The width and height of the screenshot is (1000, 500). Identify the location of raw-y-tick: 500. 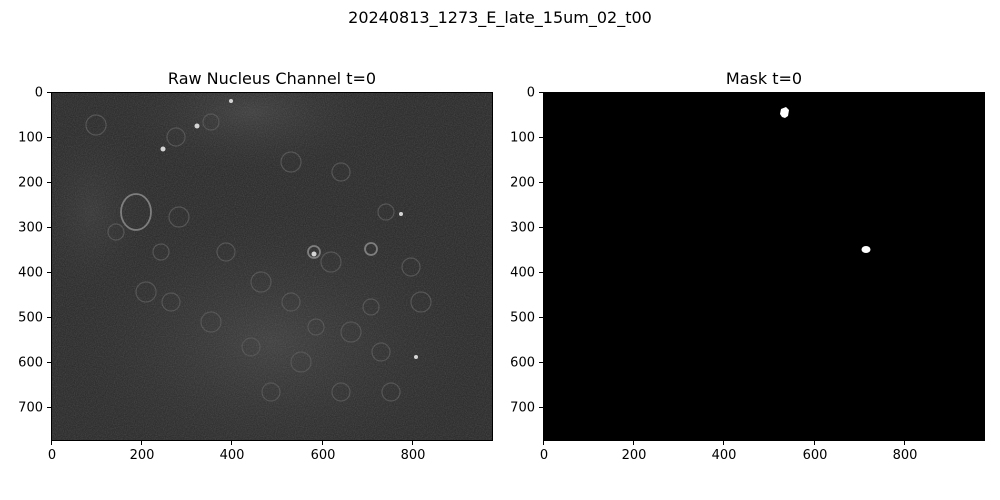
(30, 318).